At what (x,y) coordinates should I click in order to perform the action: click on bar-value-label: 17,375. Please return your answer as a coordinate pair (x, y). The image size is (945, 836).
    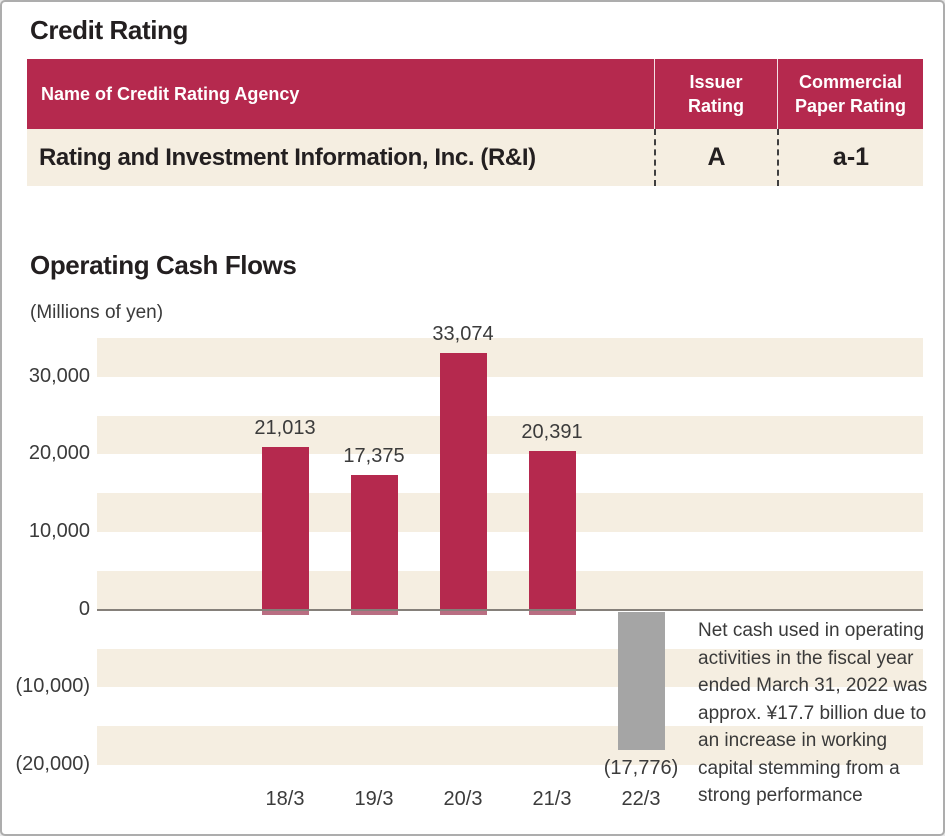
    Looking at the image, I should click on (374, 455).